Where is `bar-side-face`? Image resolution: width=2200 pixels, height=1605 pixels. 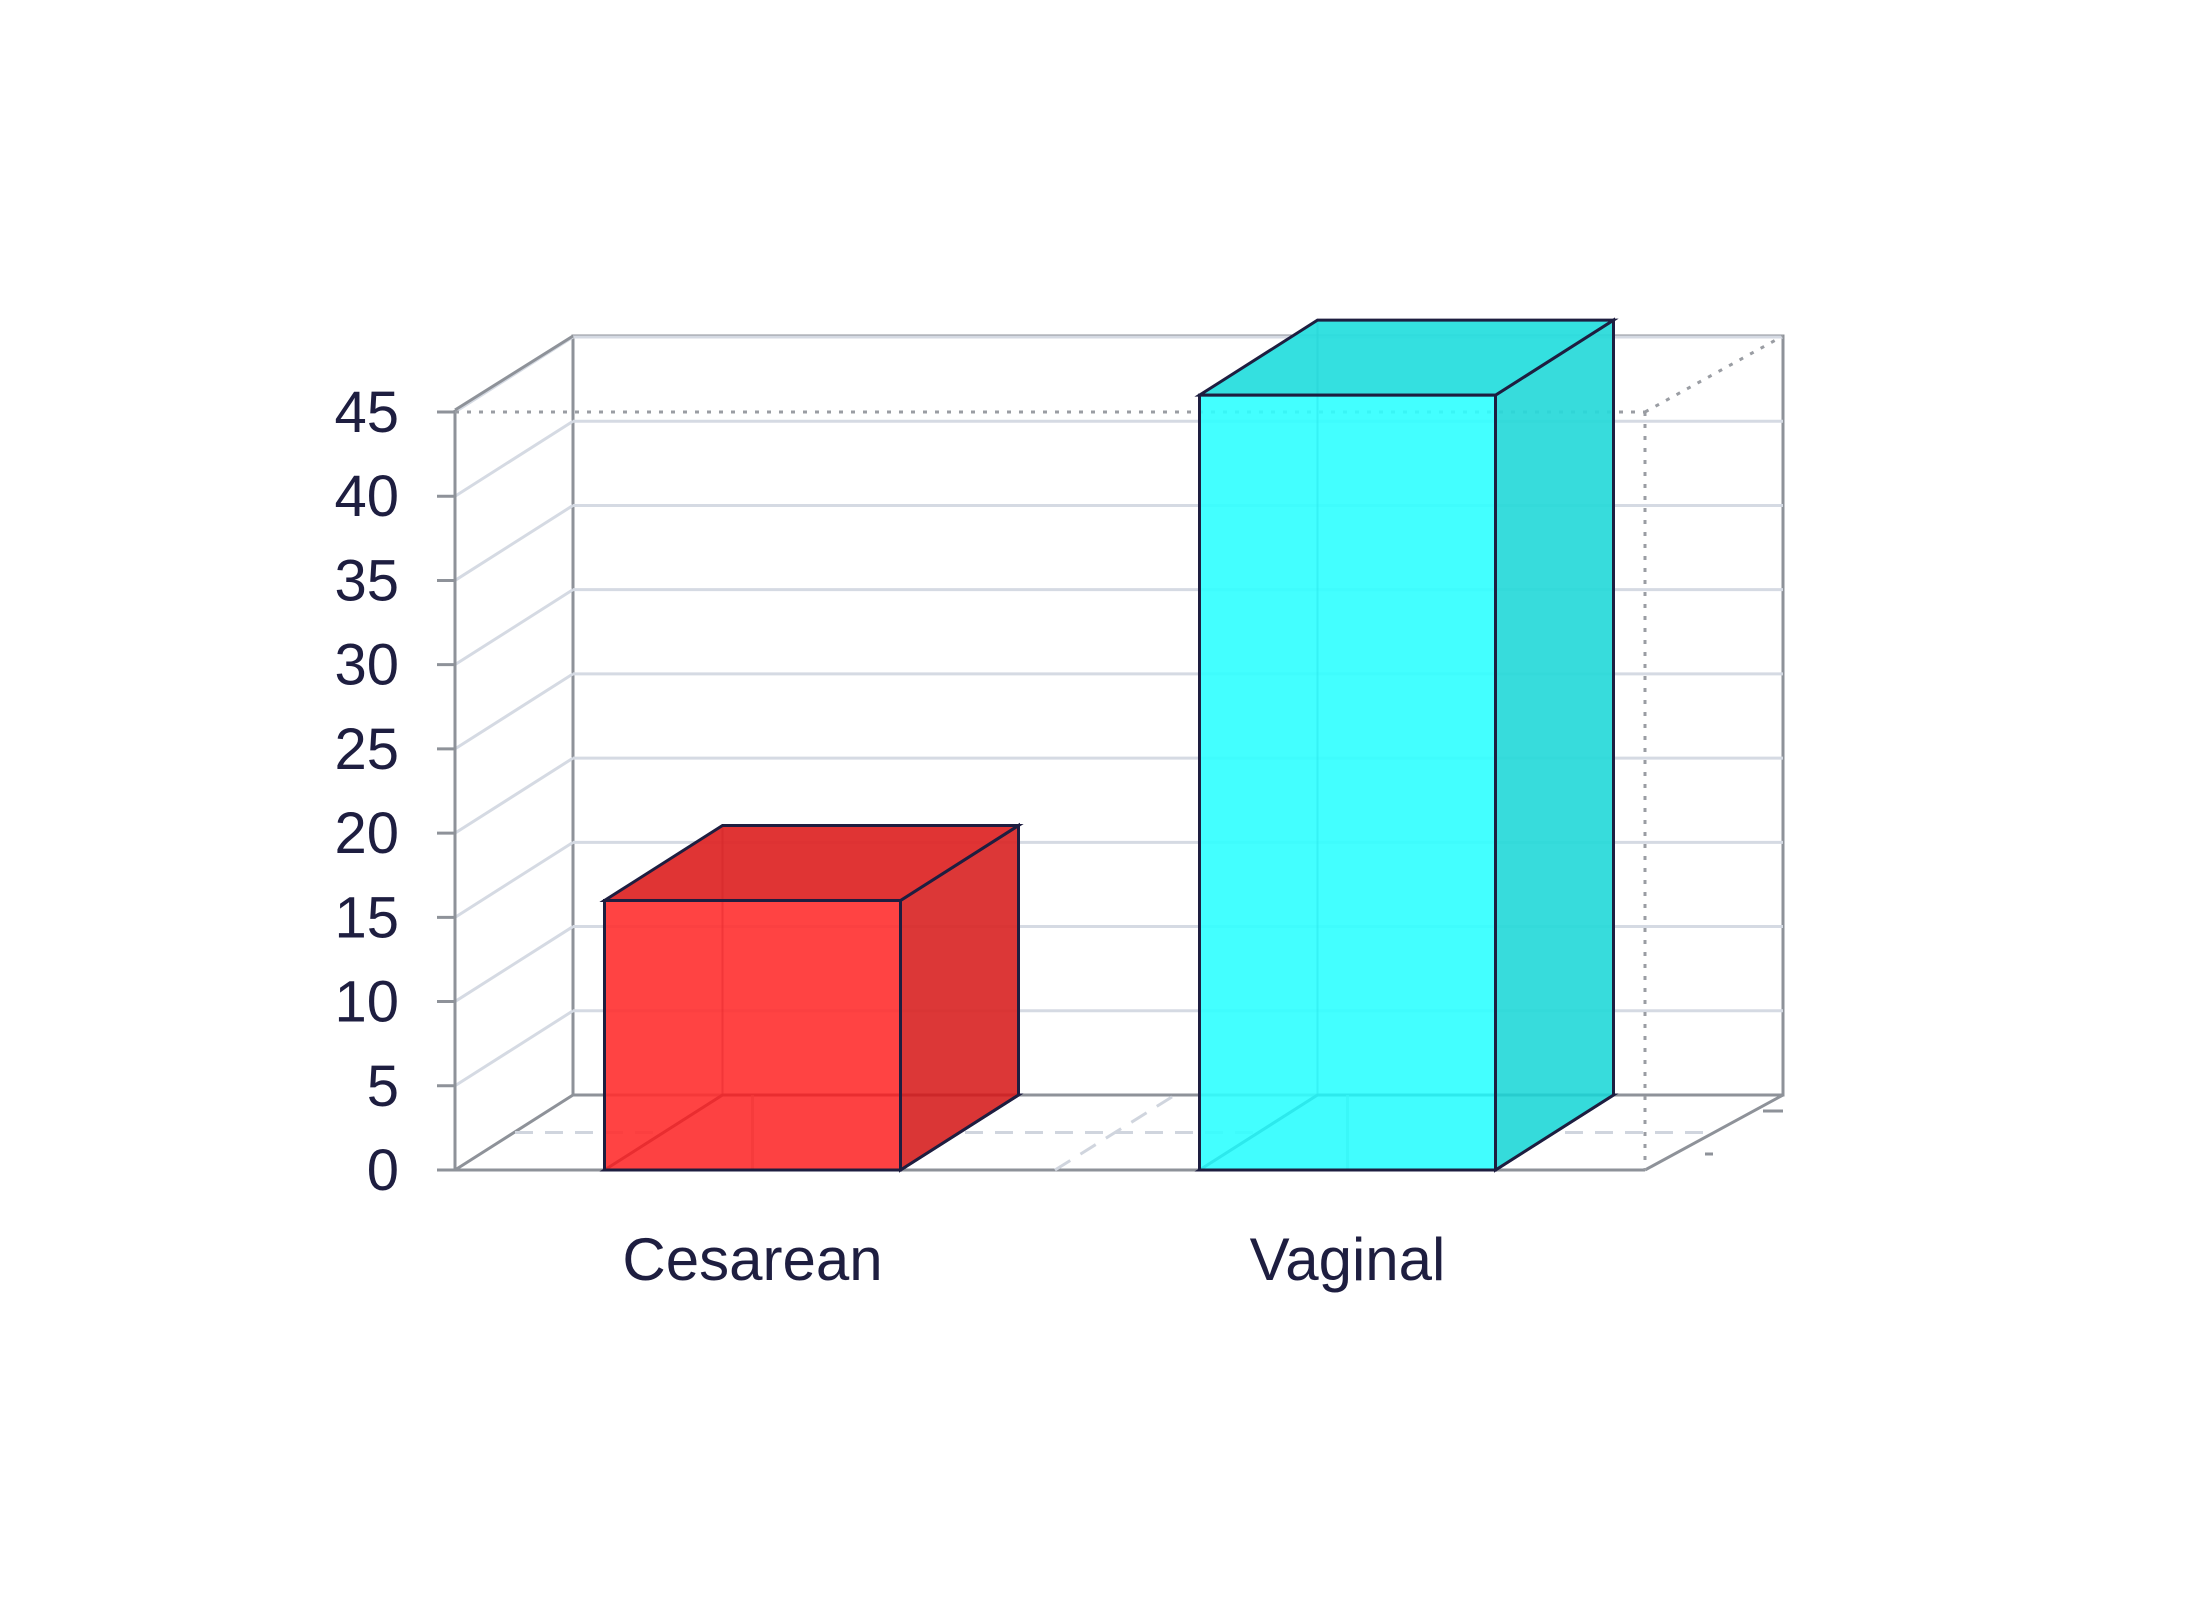
bar-side-face is located at coordinates (1554, 745).